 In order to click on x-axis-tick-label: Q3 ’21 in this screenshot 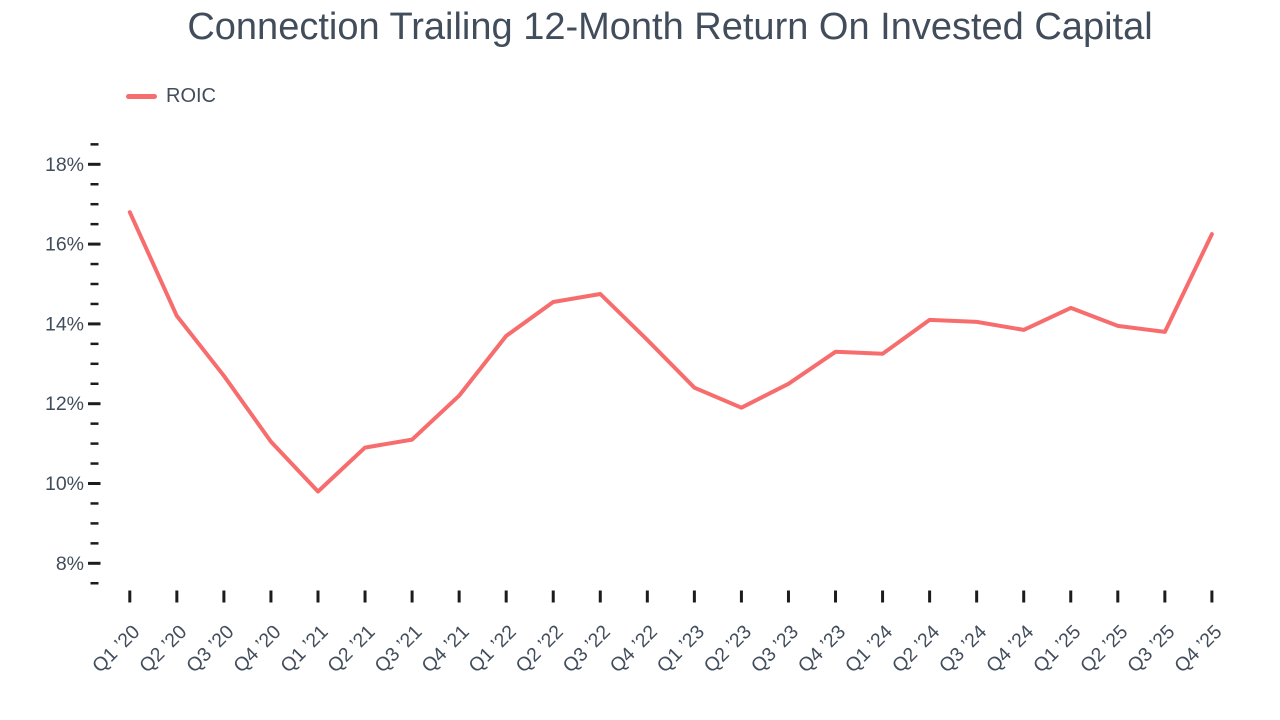, I will do `click(398, 649)`.